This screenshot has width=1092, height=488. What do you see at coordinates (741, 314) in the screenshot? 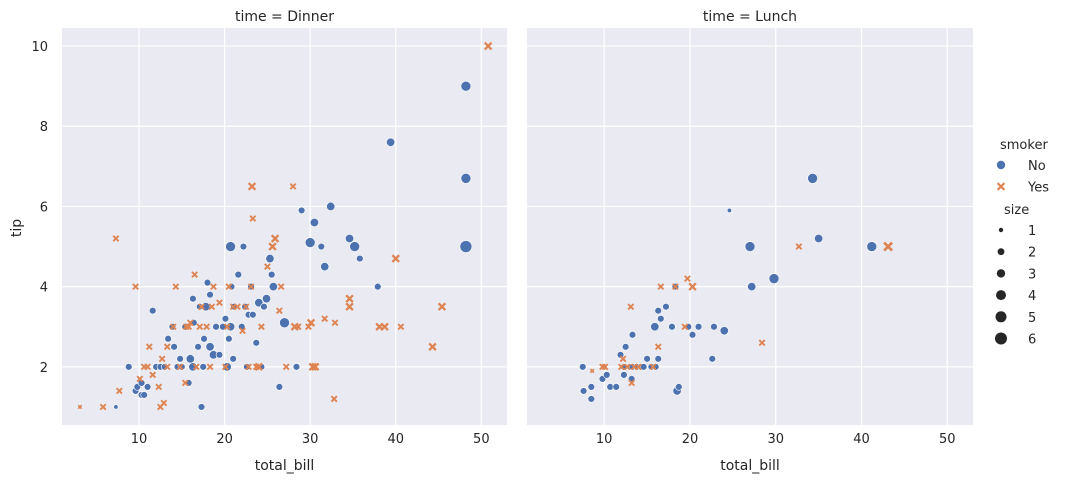
I see `series-yes` at bounding box center [741, 314].